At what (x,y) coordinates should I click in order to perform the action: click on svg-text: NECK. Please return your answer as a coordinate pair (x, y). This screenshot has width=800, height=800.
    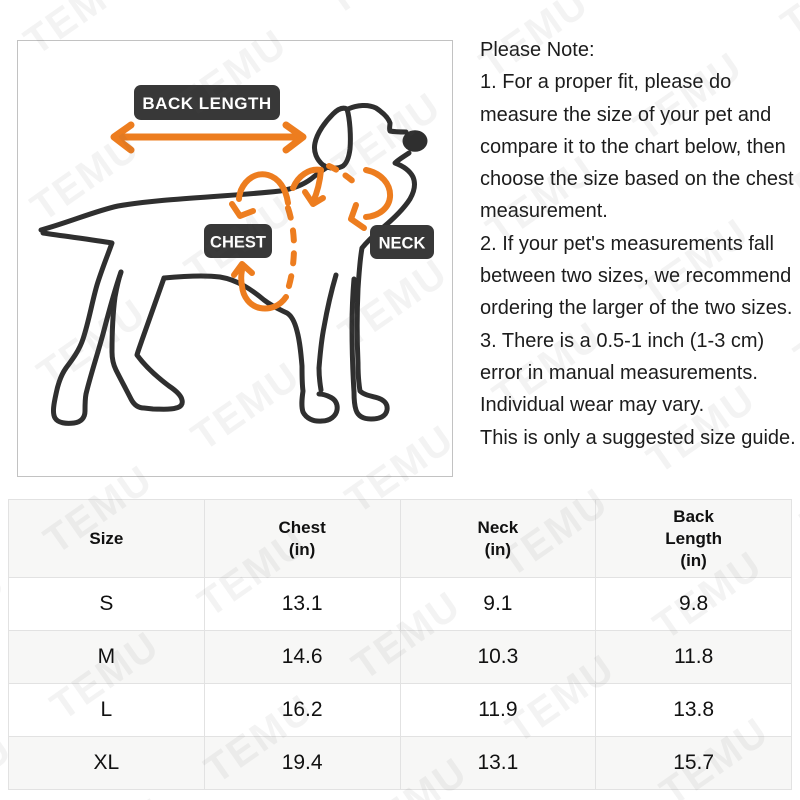
    Looking at the image, I should click on (402, 244).